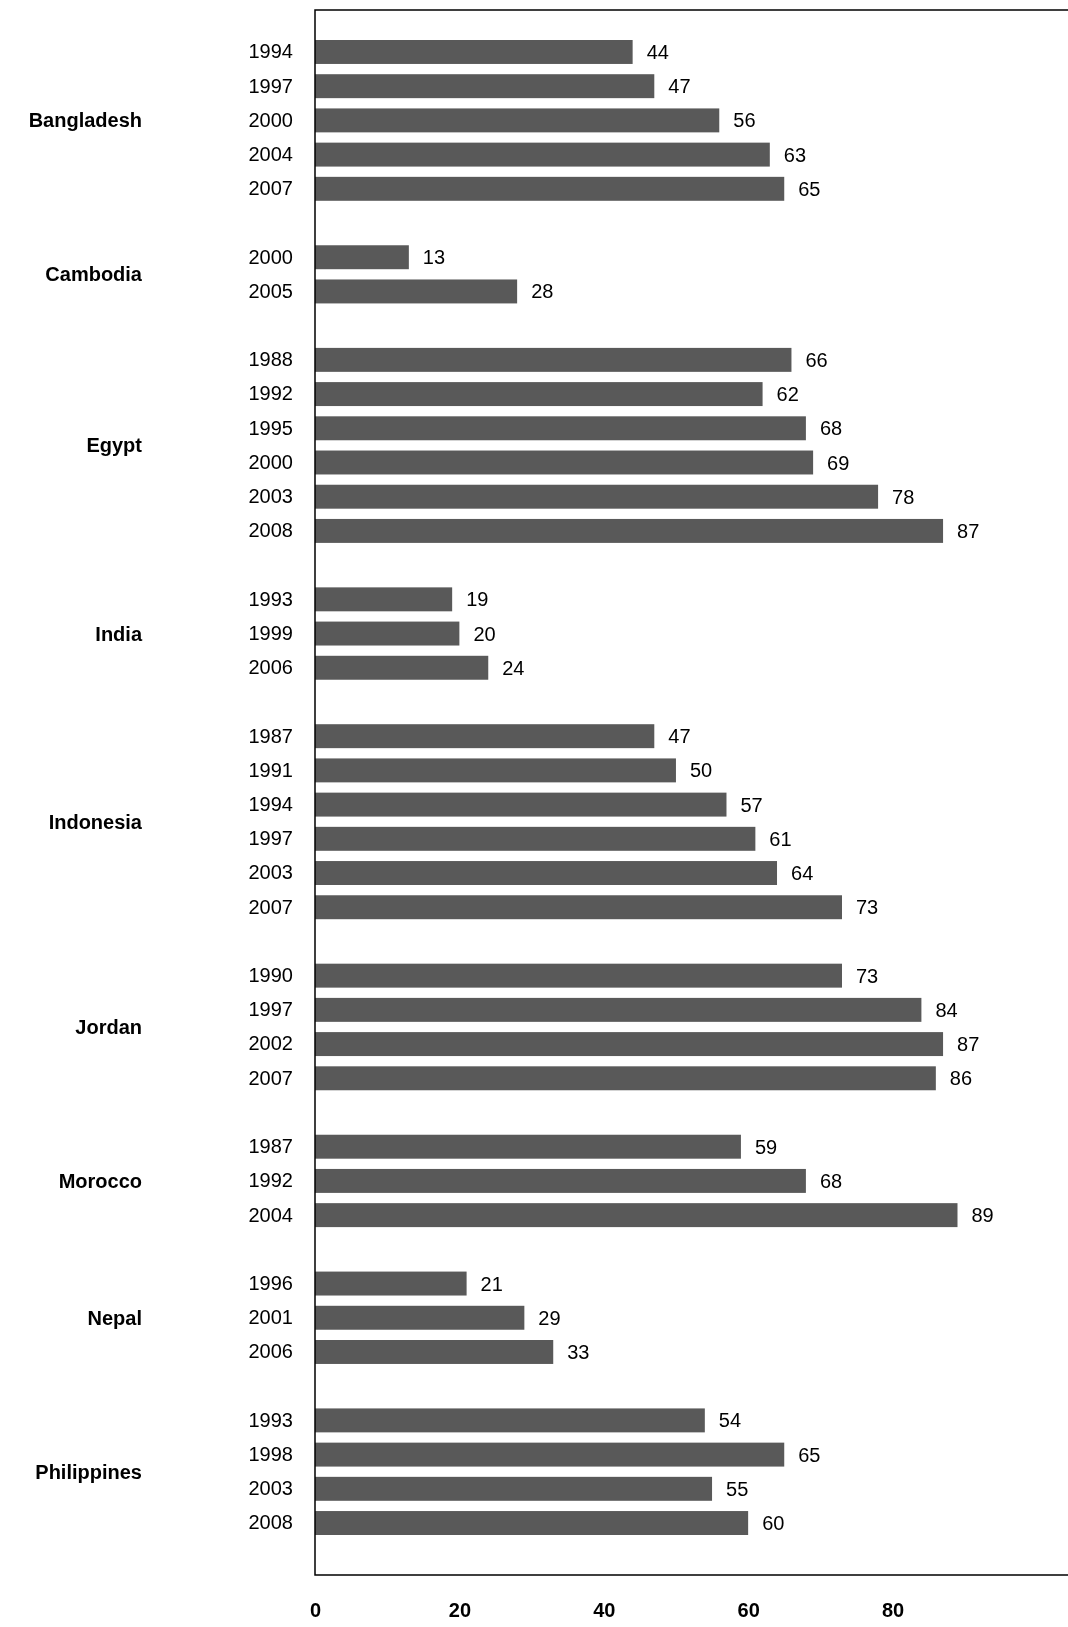 The width and height of the screenshot is (1068, 1627). I want to click on data-label: 29, so click(549, 1317).